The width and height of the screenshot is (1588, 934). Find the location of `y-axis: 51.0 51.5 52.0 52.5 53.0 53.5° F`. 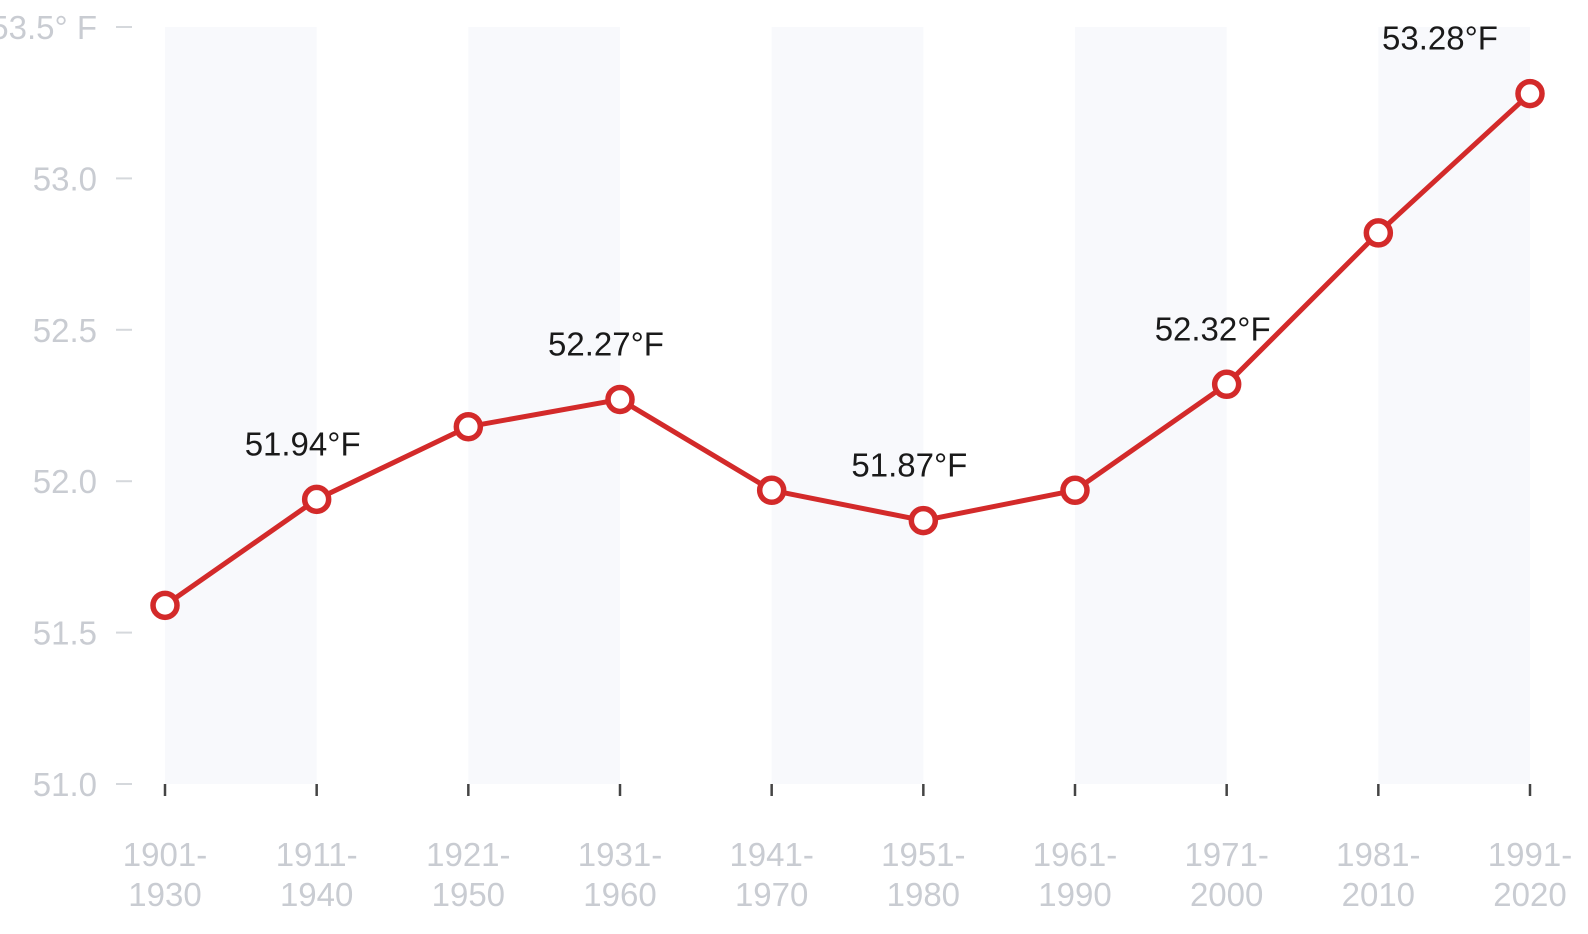

y-axis: 51.0 51.5 52.0 52.5 53.0 53.5° F is located at coordinates (66, 406).